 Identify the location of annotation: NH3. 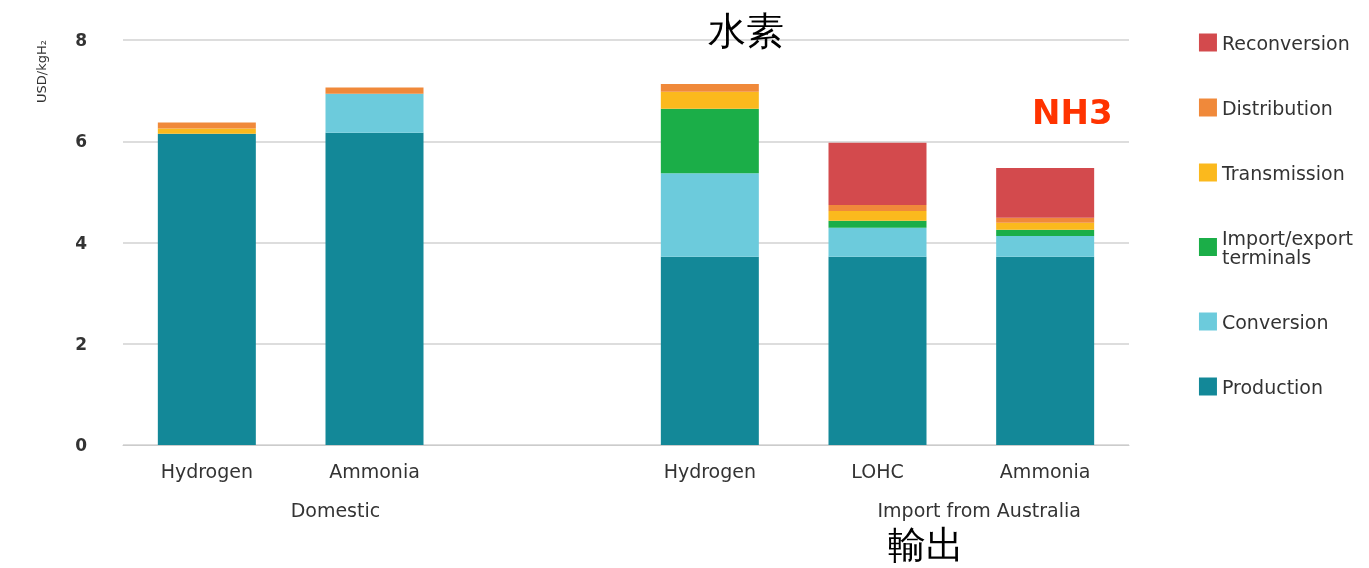
(1072, 112).